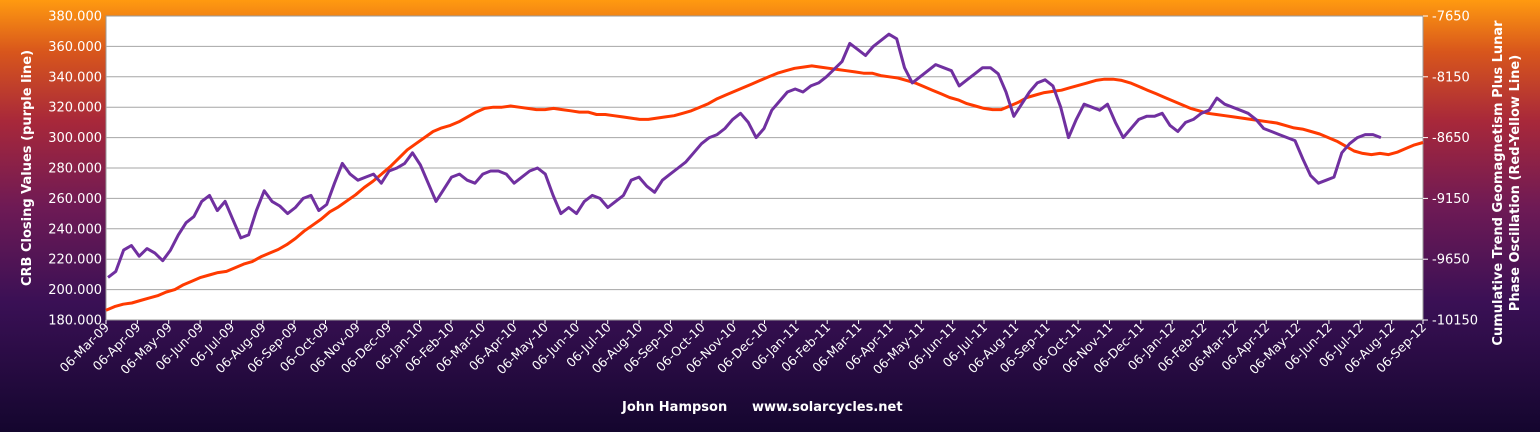 This screenshot has width=1540, height=432. What do you see at coordinates (75, 229) in the screenshot?
I see `y-left-tick-label: 240.000` at bounding box center [75, 229].